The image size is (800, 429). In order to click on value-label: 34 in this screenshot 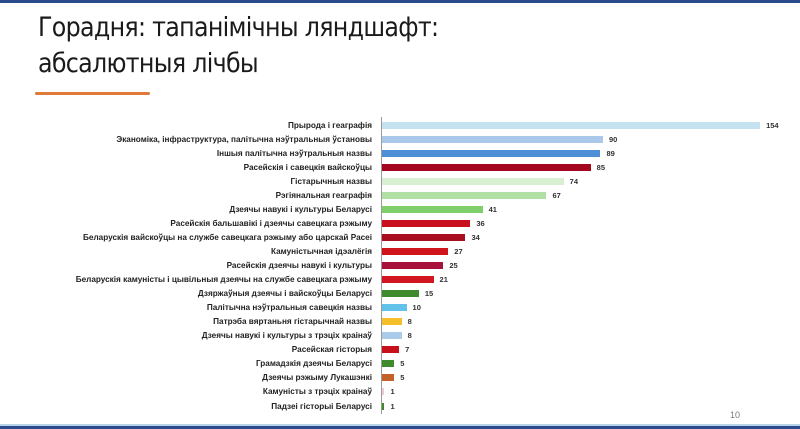, I will do `click(475, 237)`.